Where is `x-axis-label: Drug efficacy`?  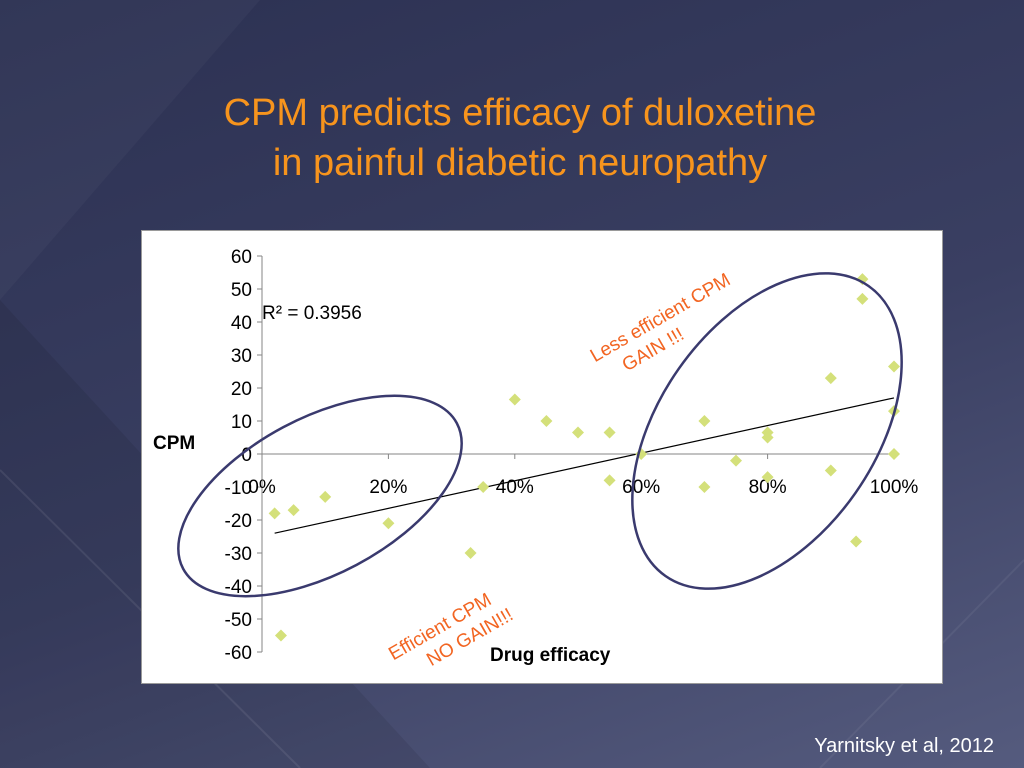
x-axis-label: Drug efficacy is located at coordinates (550, 655).